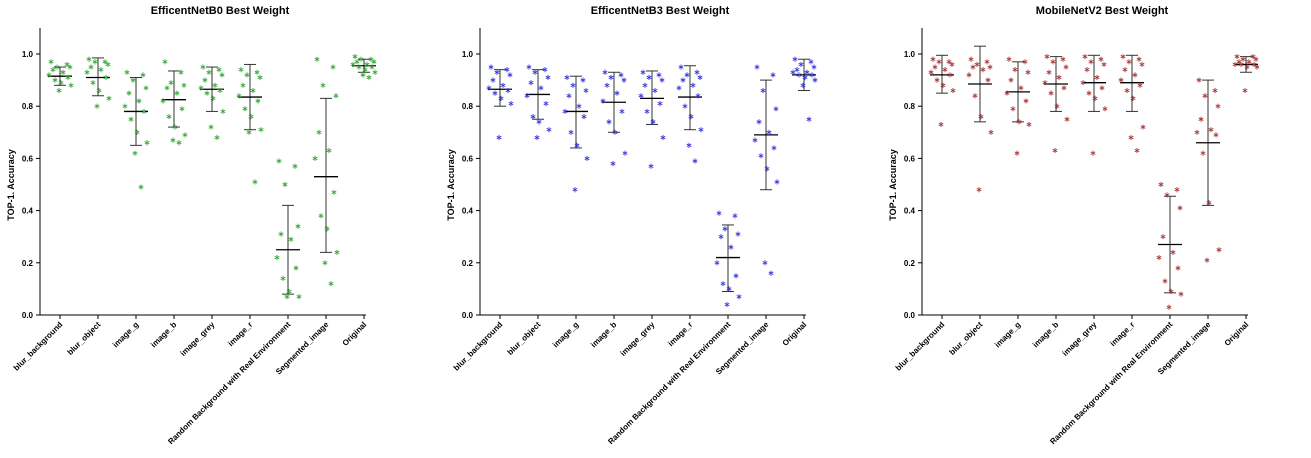 The width and height of the screenshot is (1311, 458). Describe the element at coordinates (893, 185) in the screenshot. I see `y-axis-label: TOP-1. Accuracy` at that location.